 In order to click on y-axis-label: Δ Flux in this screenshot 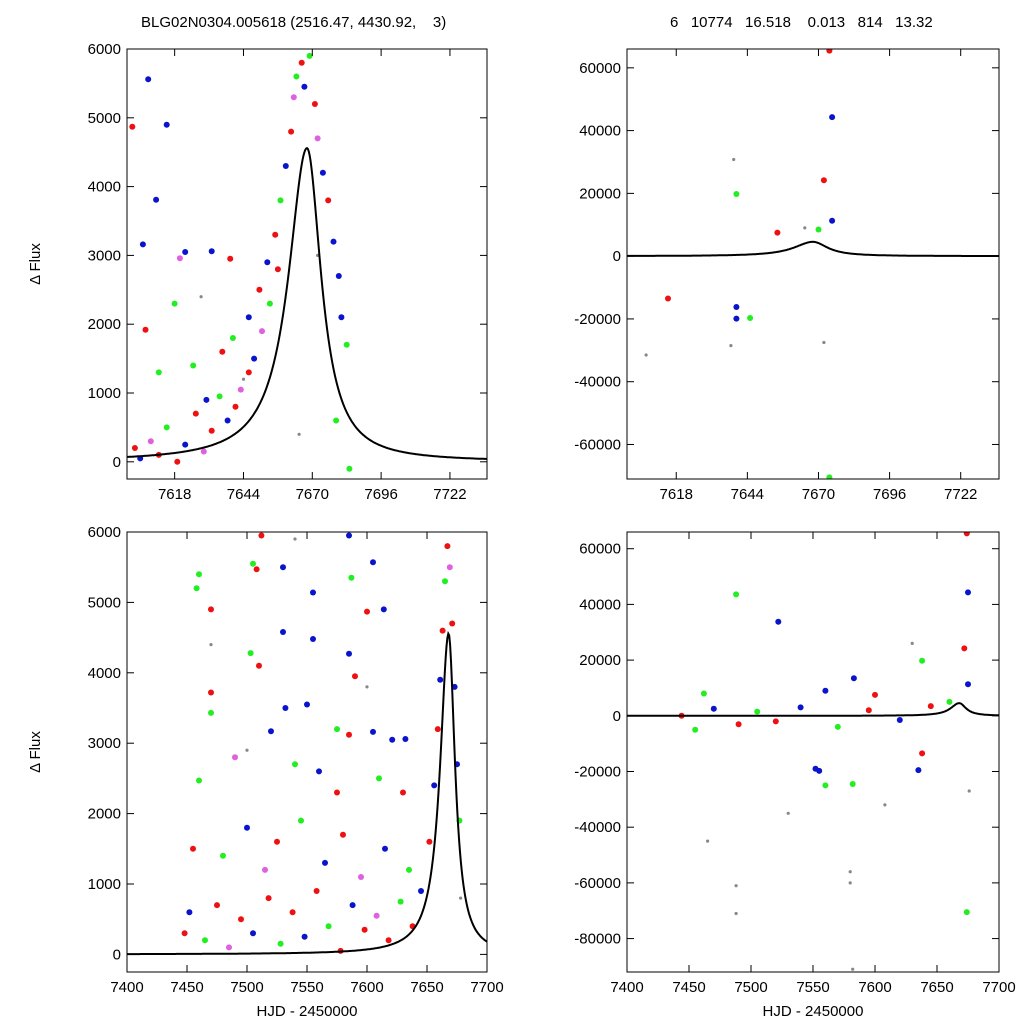, I will do `click(35, 752)`.